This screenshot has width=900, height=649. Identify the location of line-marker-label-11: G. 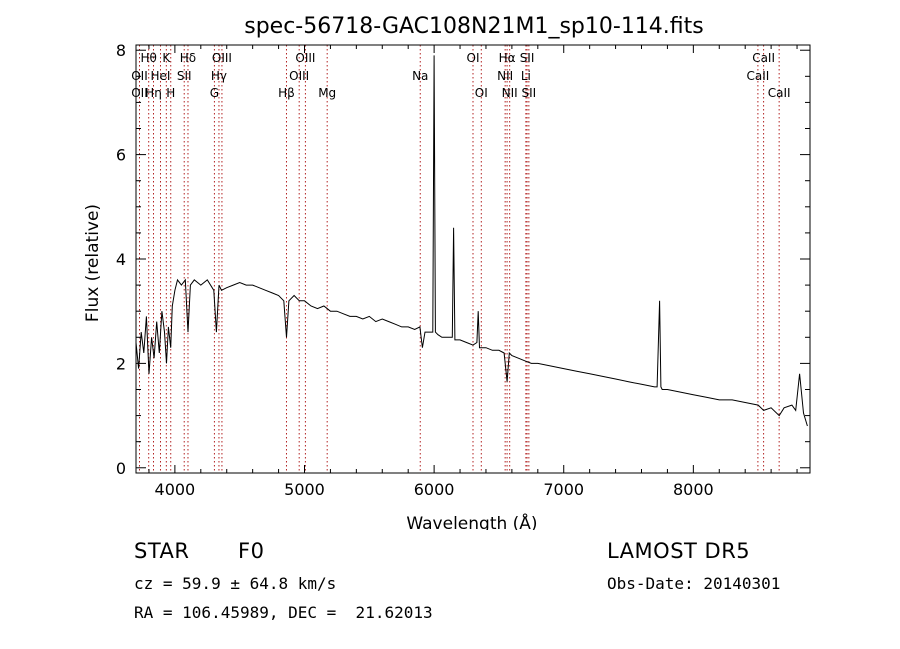
(214, 93).